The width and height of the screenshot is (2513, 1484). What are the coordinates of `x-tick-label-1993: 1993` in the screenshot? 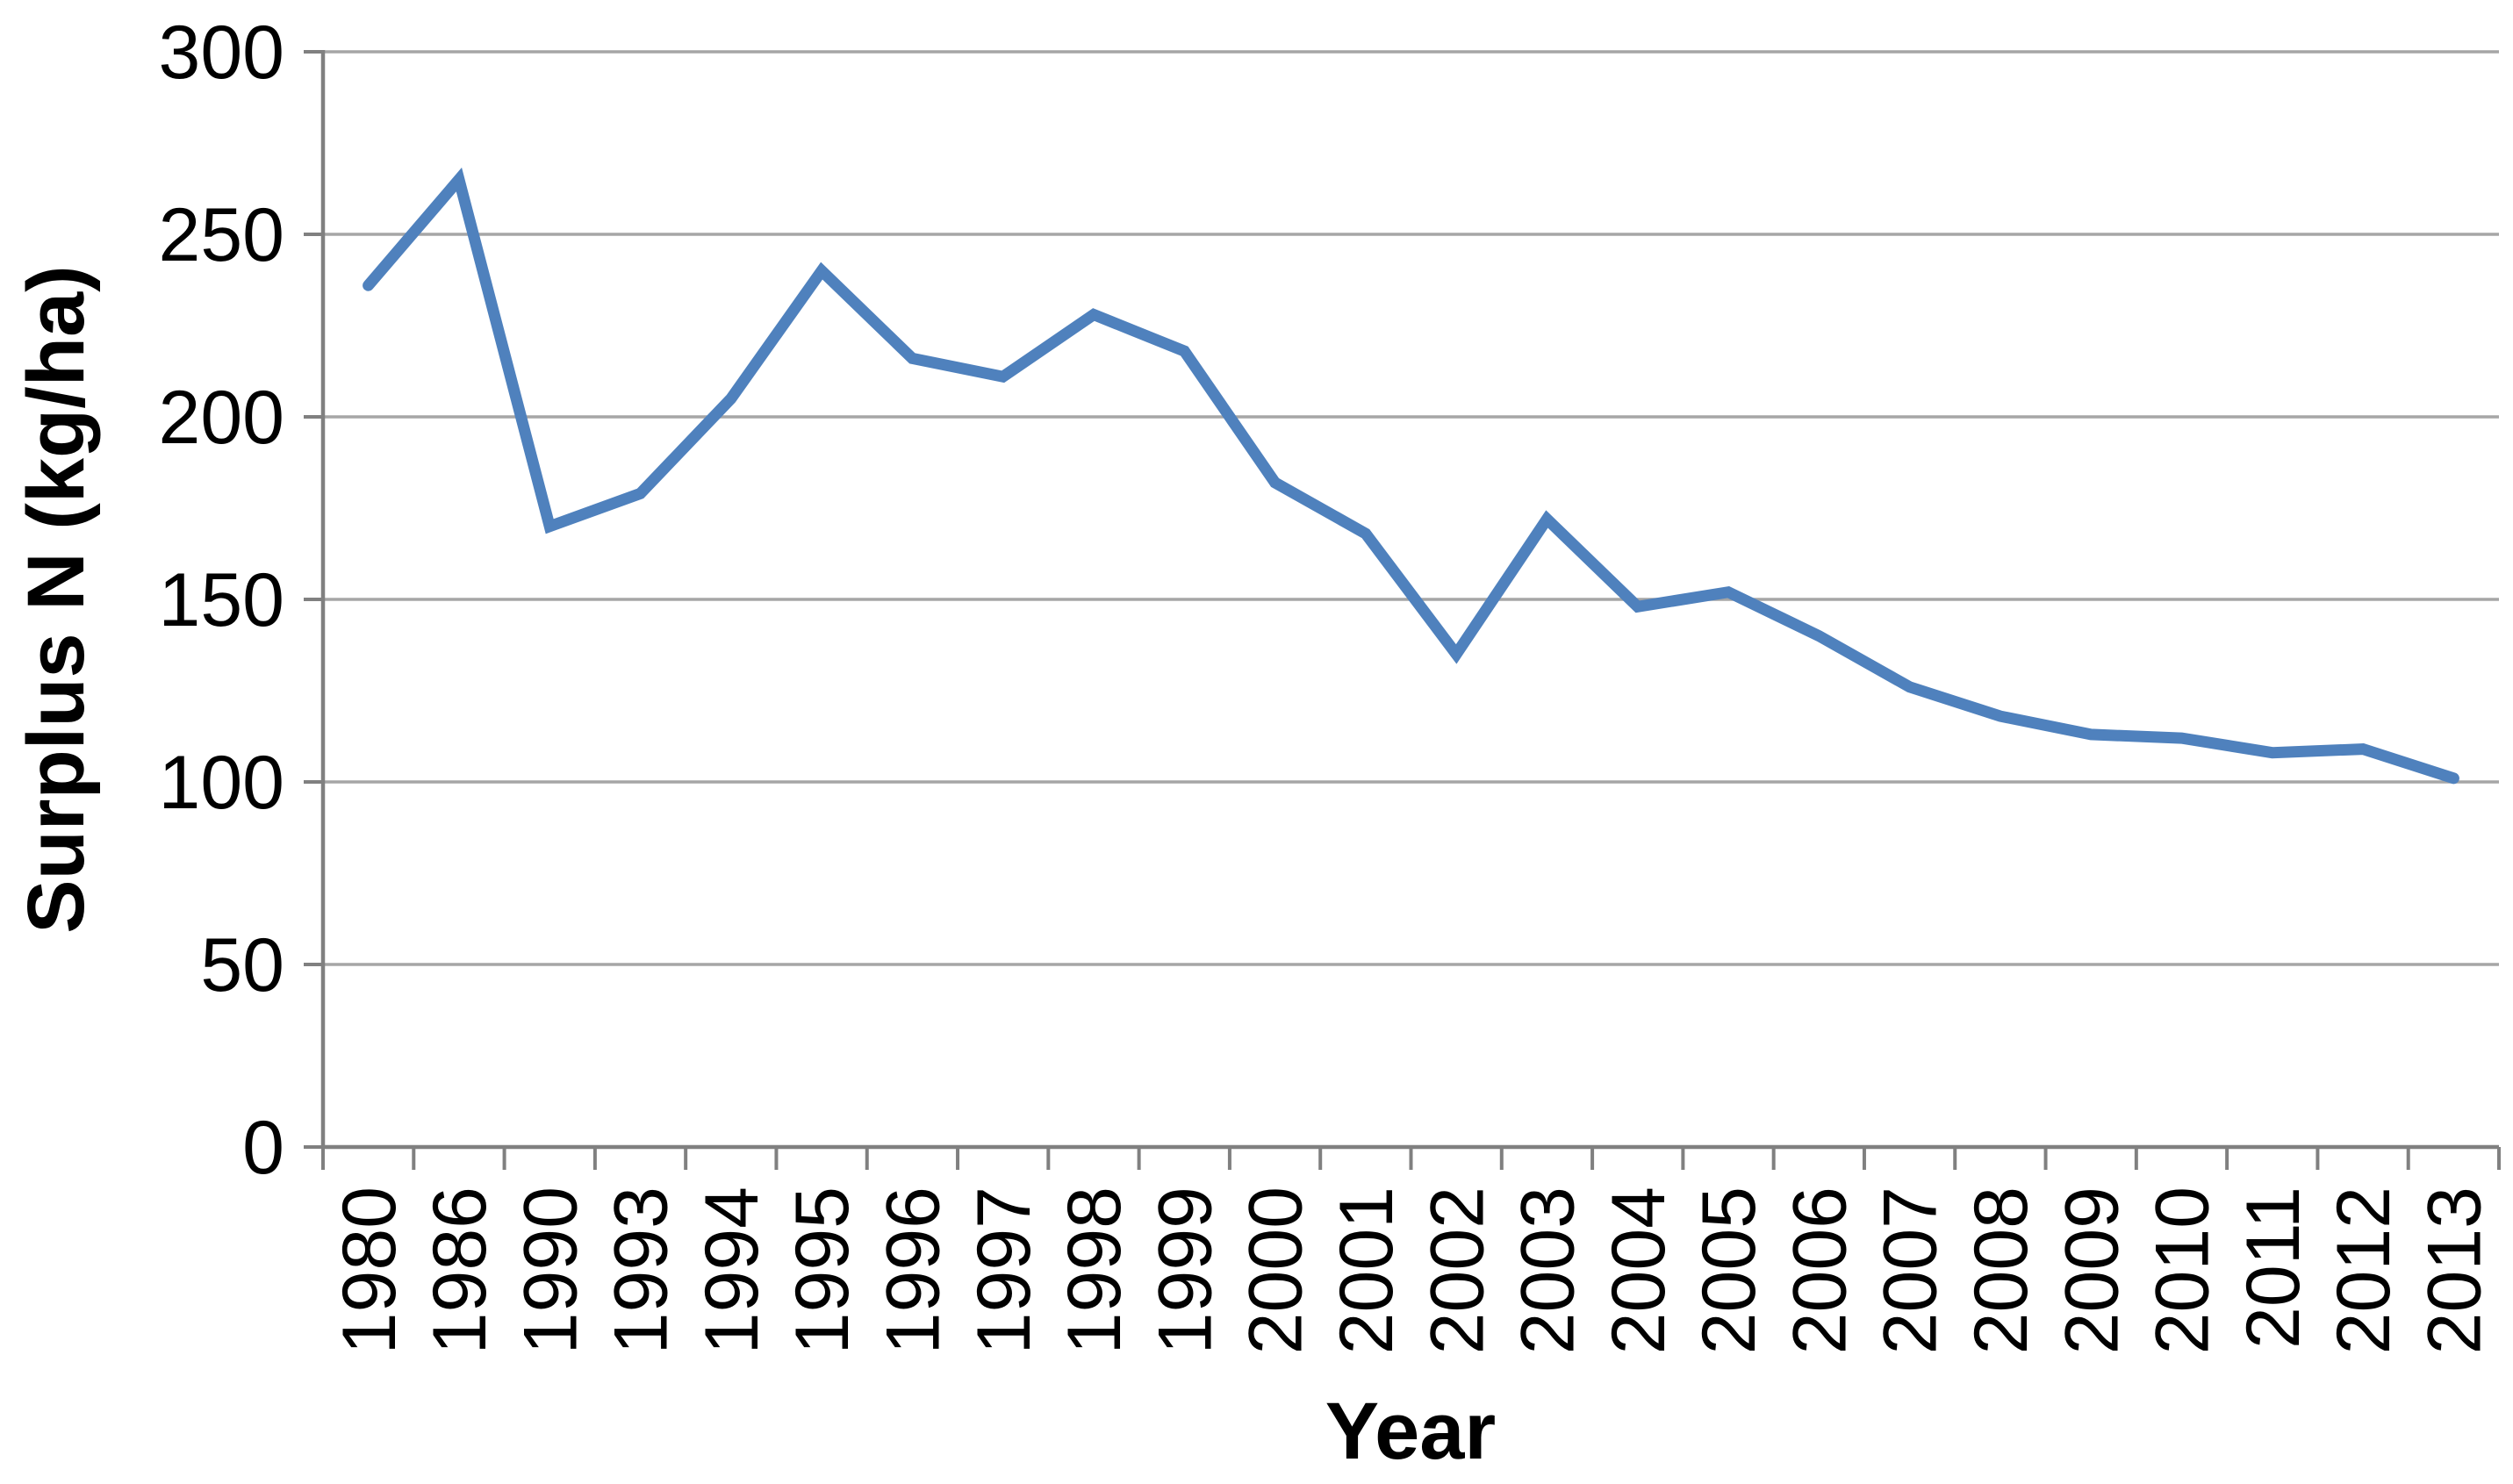 It's located at (642, 1270).